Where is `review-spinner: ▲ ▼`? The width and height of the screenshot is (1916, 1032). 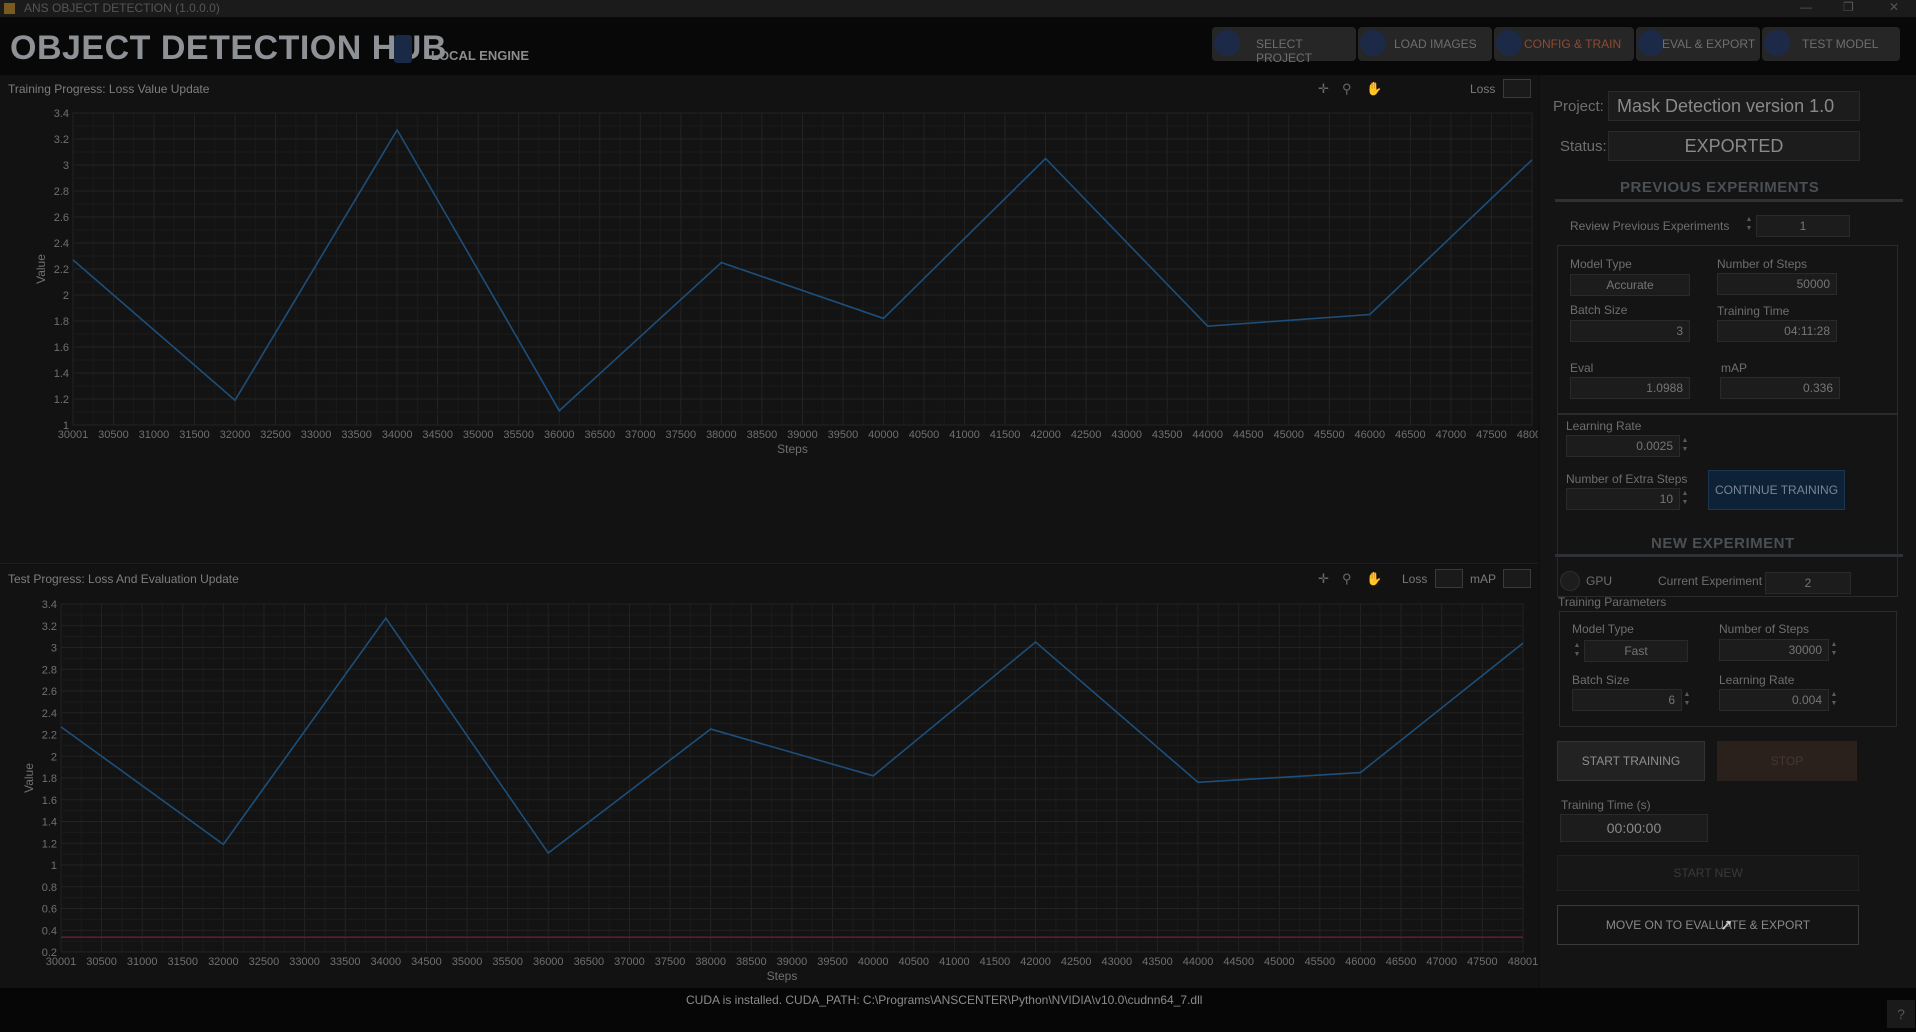
review-spinner: ▲ ▼ is located at coordinates (1749, 224).